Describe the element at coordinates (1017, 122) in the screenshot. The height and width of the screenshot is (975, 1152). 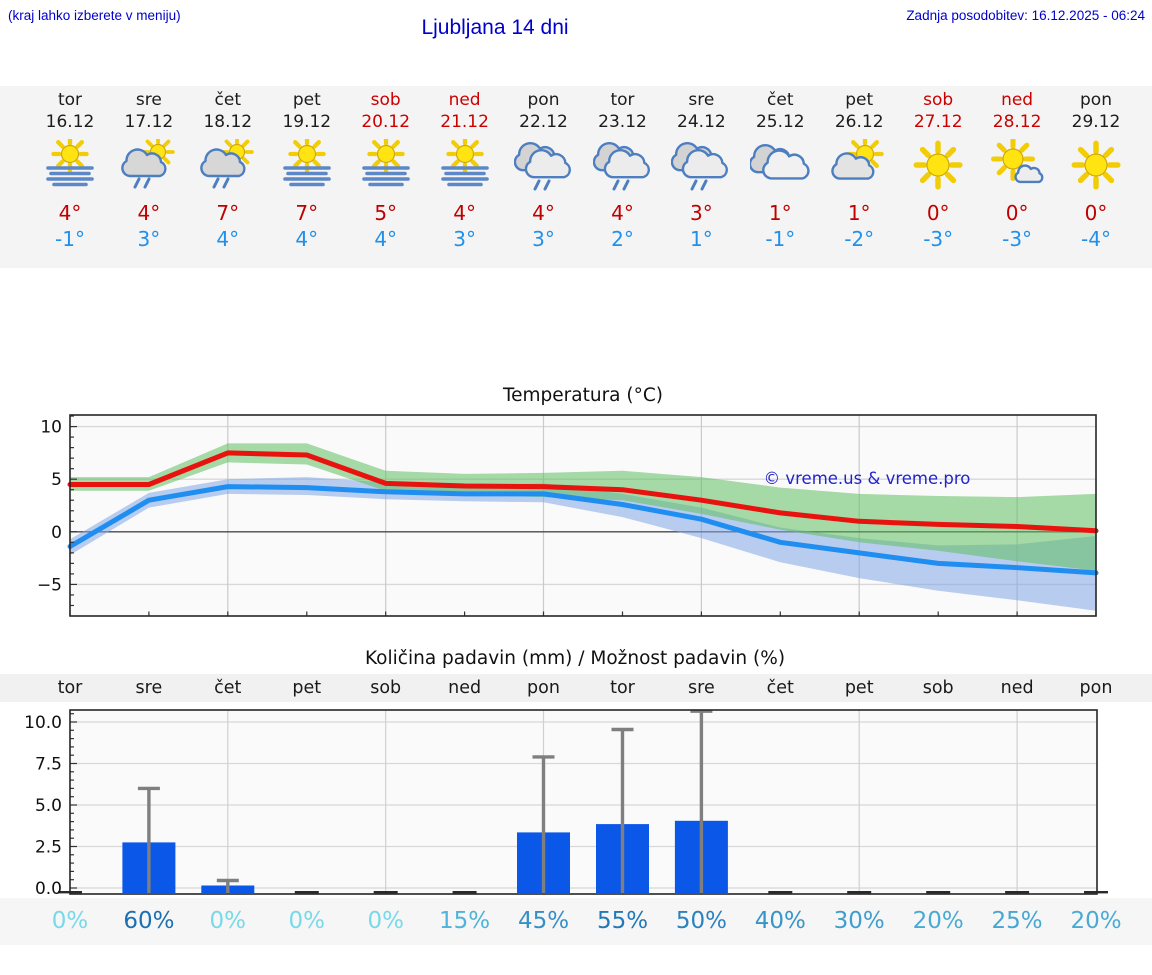
I see `day-date: 28.12` at that location.